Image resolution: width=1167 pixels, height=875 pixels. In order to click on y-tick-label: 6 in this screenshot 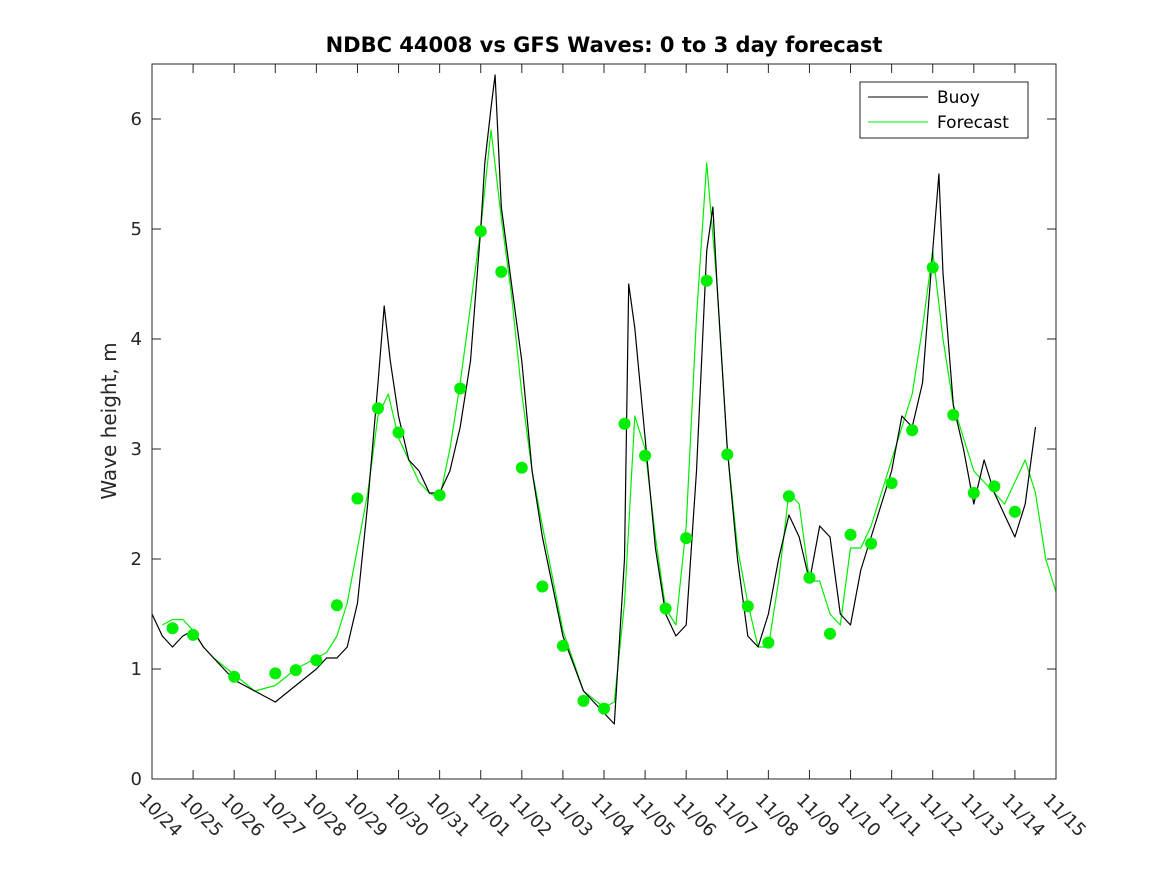, I will do `click(136, 119)`.